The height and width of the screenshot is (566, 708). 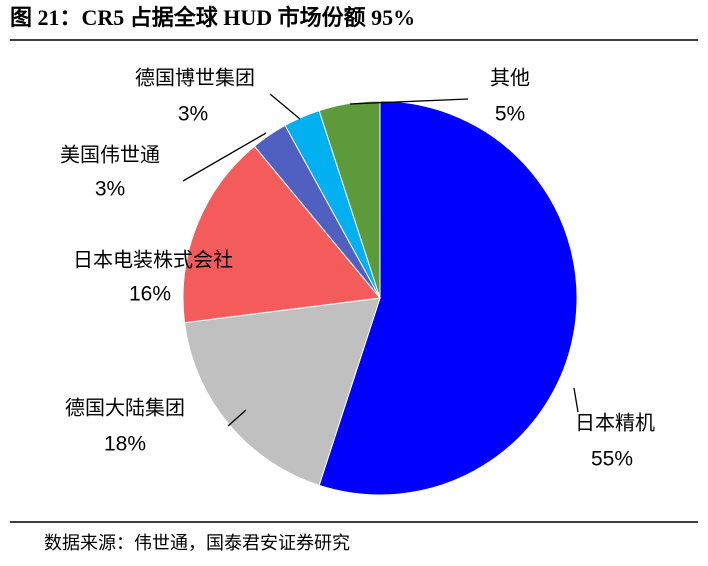 I want to click on source-note: 数据来源：伟世通，国泰君安证券研究, so click(x=197, y=543).